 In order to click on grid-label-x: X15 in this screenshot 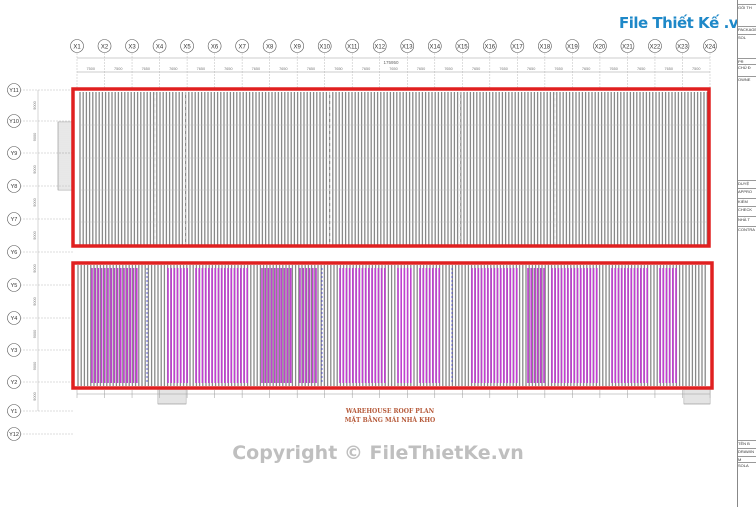, I will do `click(462, 48)`.